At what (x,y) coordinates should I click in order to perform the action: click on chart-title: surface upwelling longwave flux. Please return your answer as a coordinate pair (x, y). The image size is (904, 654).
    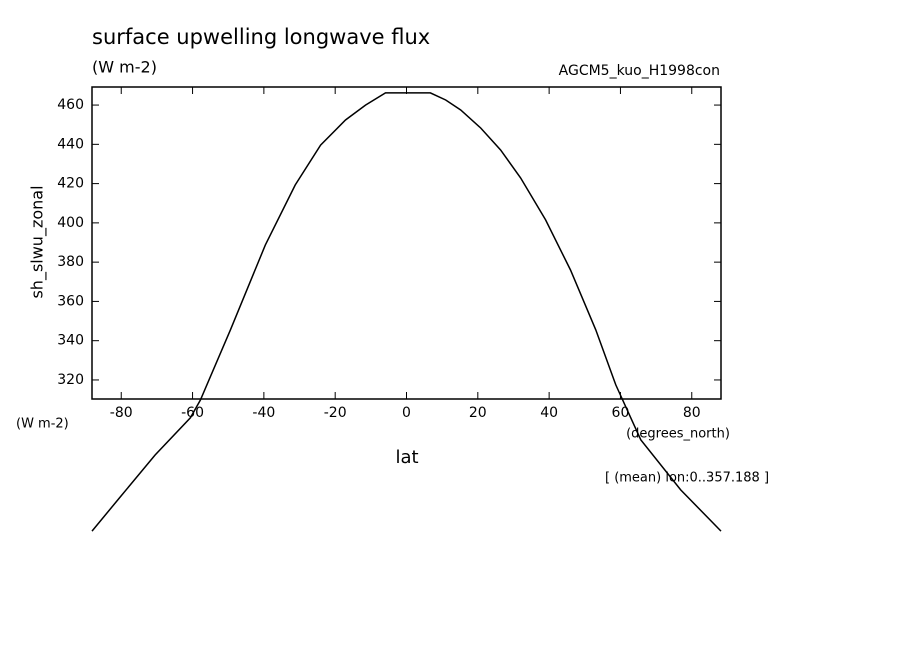
    Looking at the image, I should click on (261, 37).